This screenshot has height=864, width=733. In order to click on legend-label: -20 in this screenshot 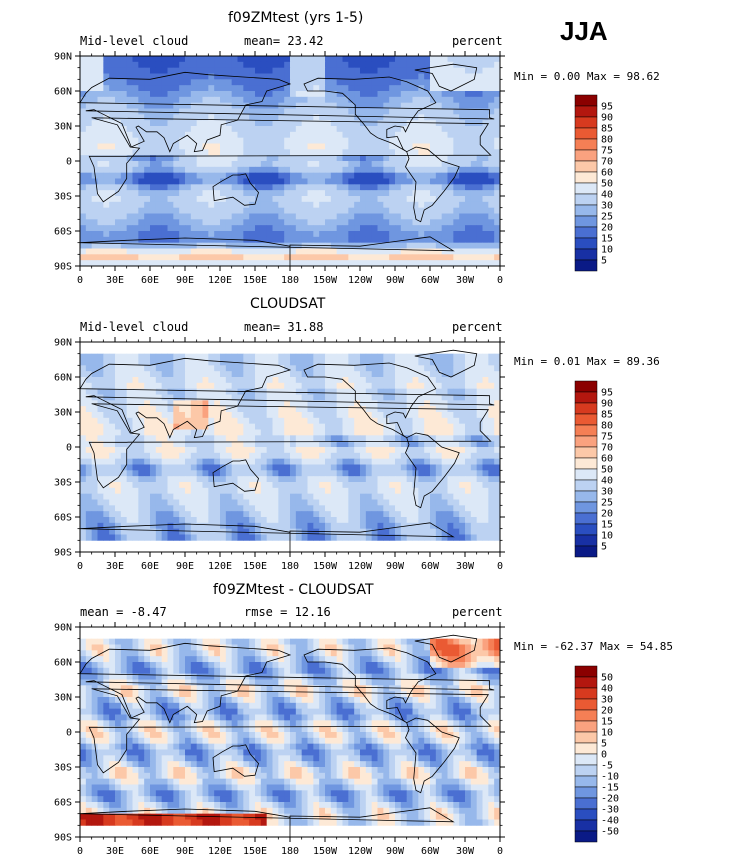, I will do `click(610, 799)`.